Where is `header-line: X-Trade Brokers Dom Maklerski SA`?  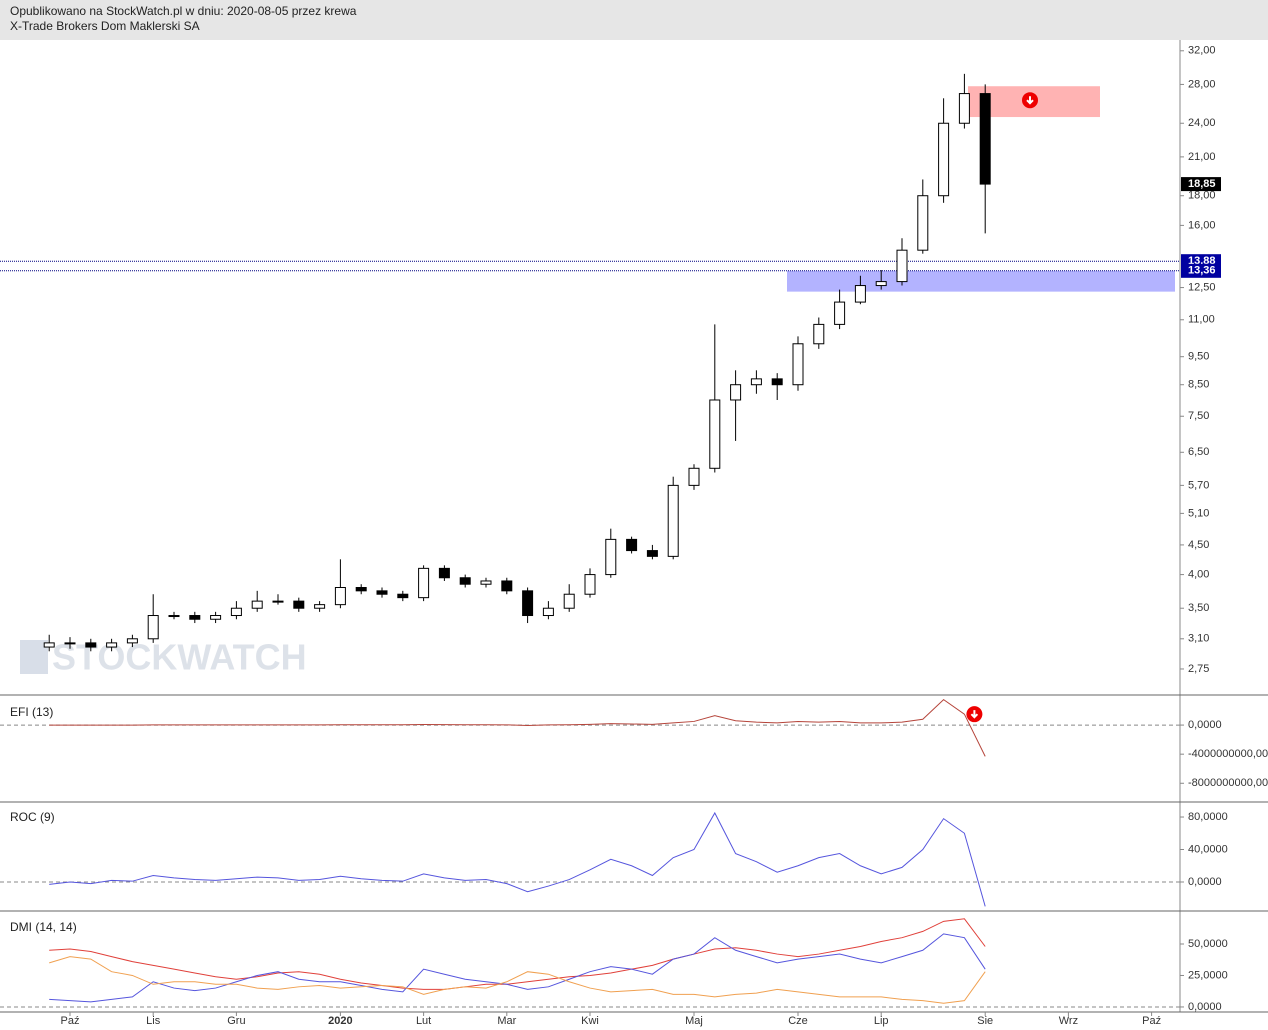
header-line: X-Trade Brokers Dom Maklerski SA is located at coordinates (105, 26).